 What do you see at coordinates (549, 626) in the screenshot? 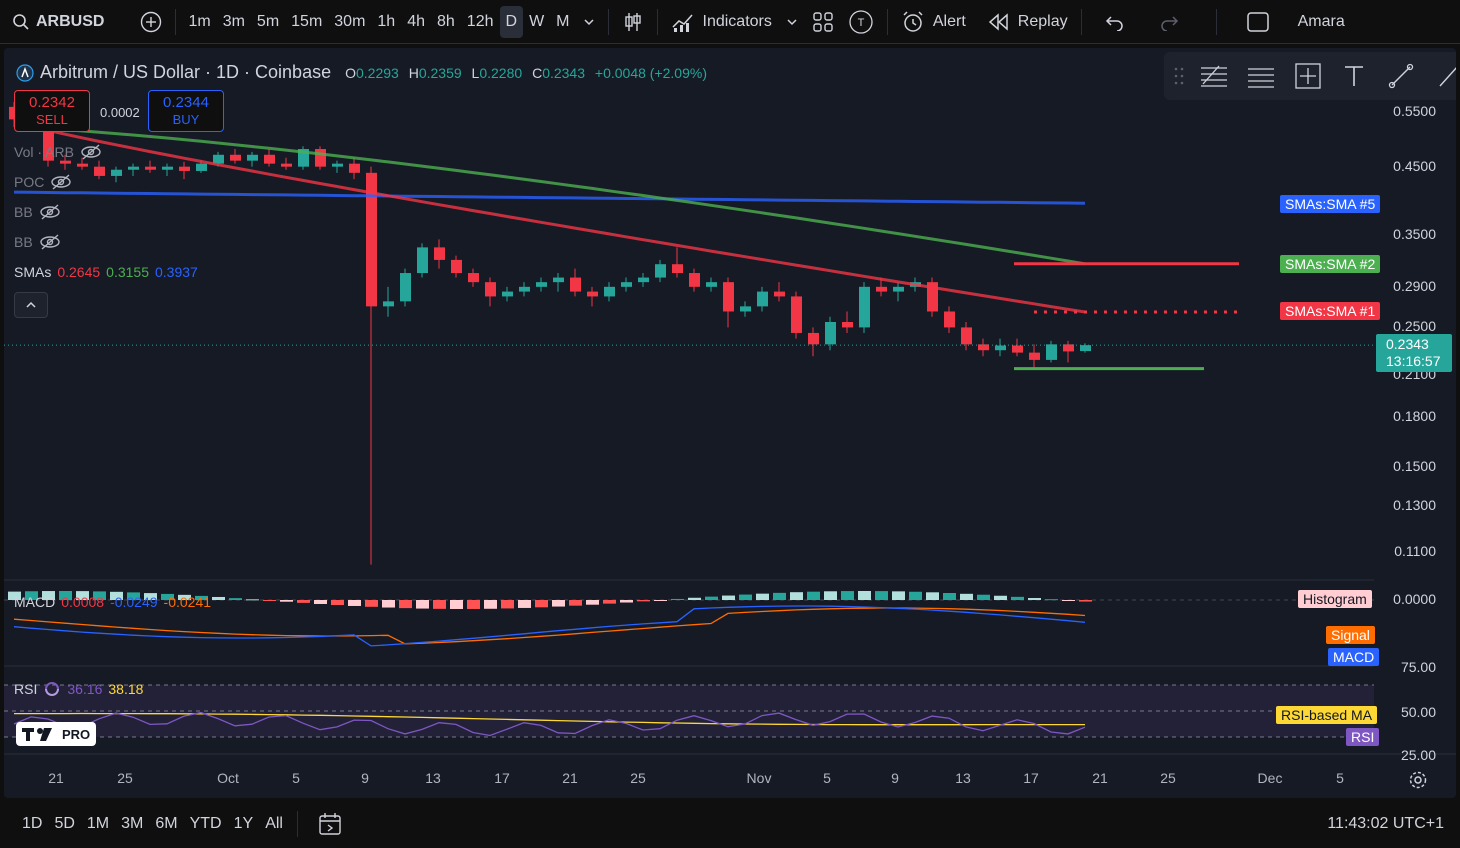
I see `macd-line` at bounding box center [549, 626].